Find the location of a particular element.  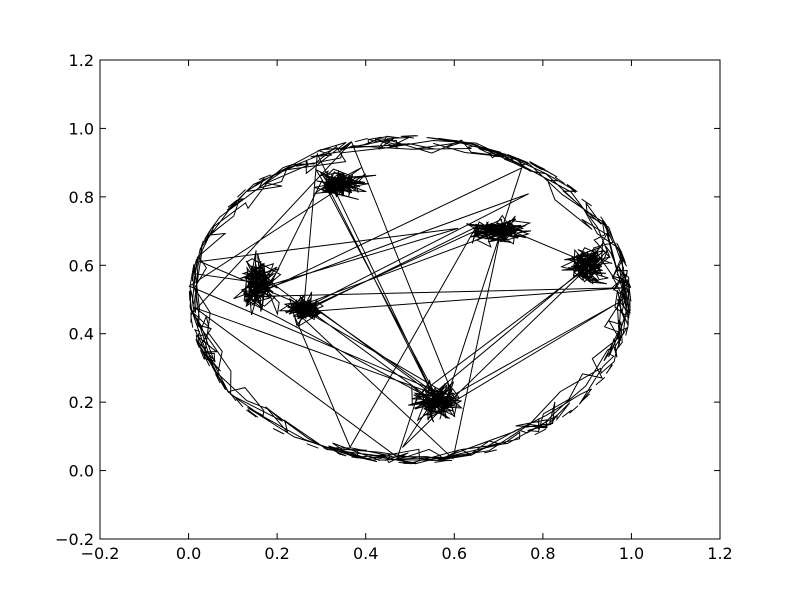

x-tick-label: 1.2 is located at coordinates (719, 553).